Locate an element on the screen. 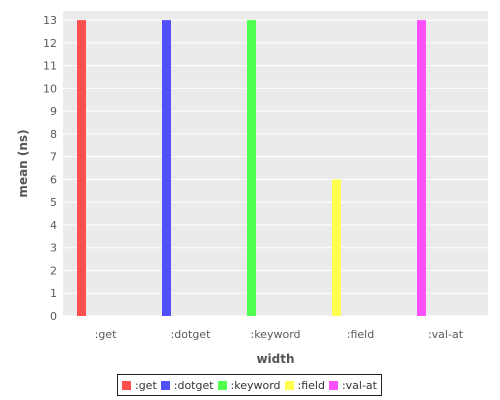  y-tick-label: 7 is located at coordinates (53, 157).